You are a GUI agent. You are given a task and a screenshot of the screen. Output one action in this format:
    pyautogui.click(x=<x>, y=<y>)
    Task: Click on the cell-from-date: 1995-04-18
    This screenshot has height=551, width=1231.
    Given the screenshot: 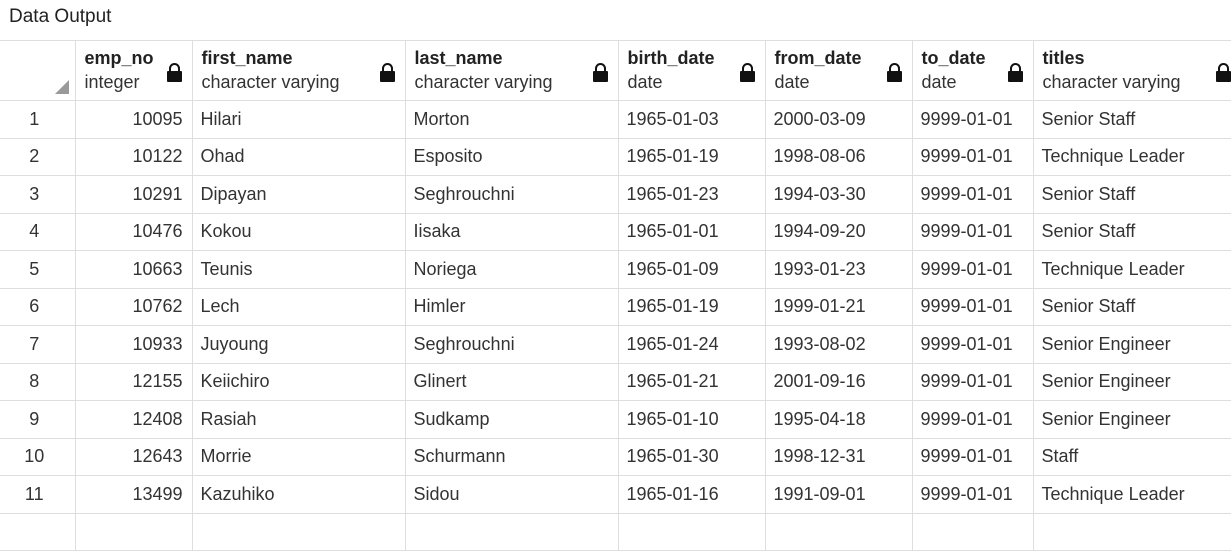 What is the action you would take?
    pyautogui.click(x=839, y=419)
    